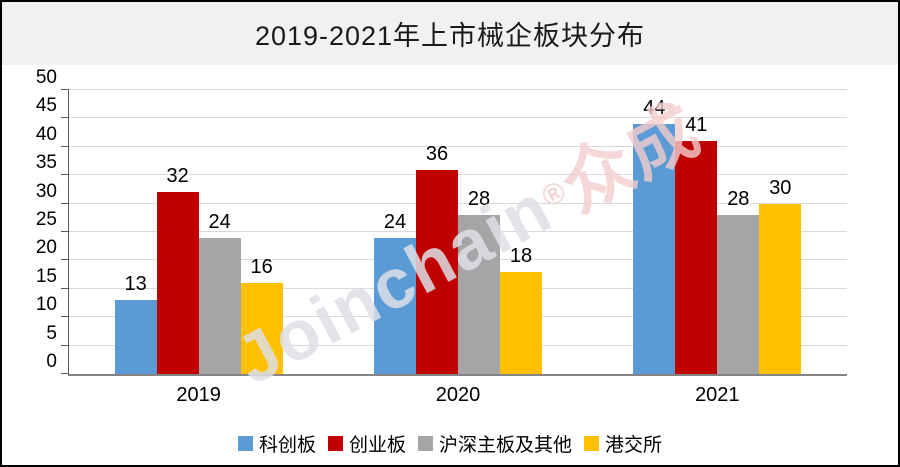 The image size is (900, 467). What do you see at coordinates (135, 323) in the screenshot?
I see `bar-2019-科创板: 13` at bounding box center [135, 323].